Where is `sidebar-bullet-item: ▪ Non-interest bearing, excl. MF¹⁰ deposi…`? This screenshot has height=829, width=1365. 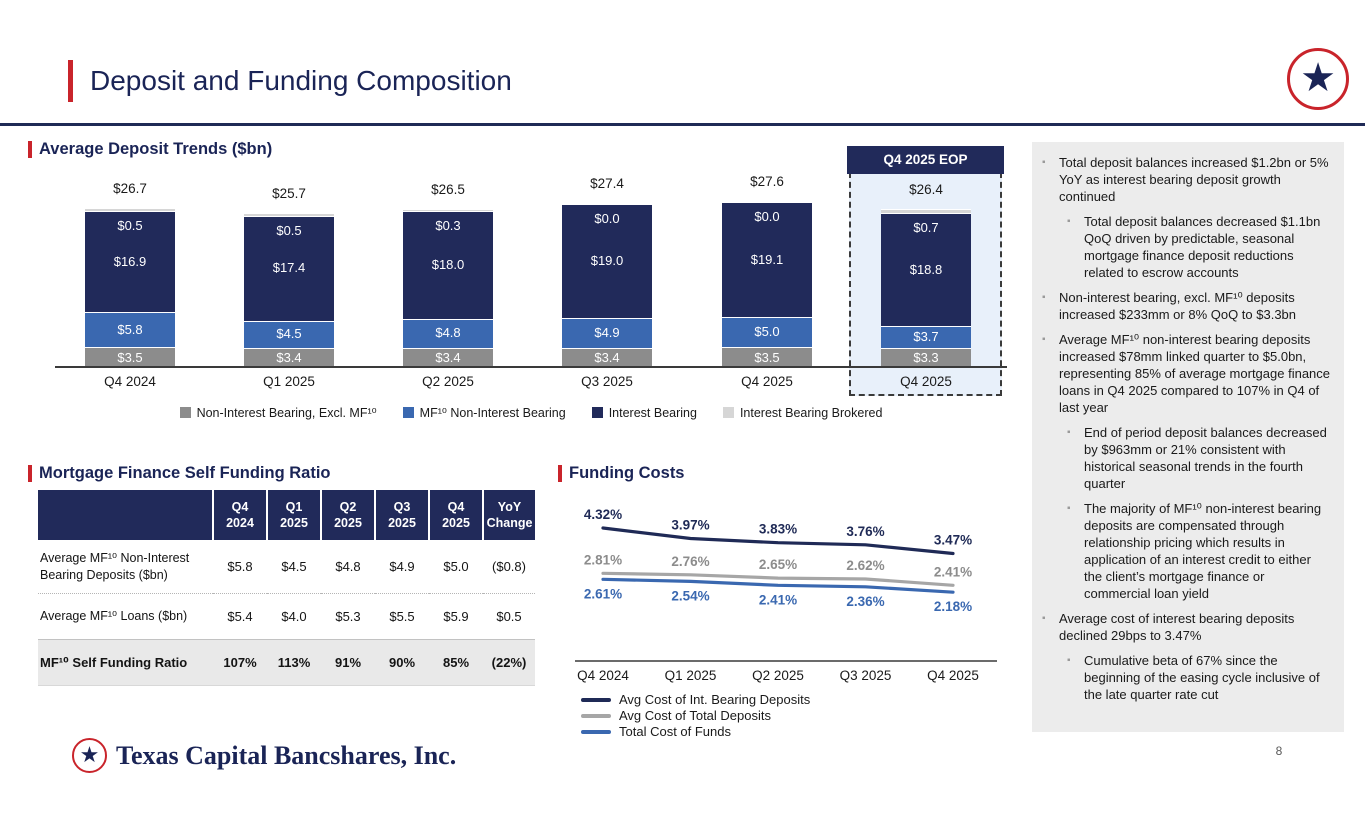
sidebar-bullet-item: ▪ Non-interest bearing, excl. MF¹⁰ deposi… is located at coordinates (1187, 306).